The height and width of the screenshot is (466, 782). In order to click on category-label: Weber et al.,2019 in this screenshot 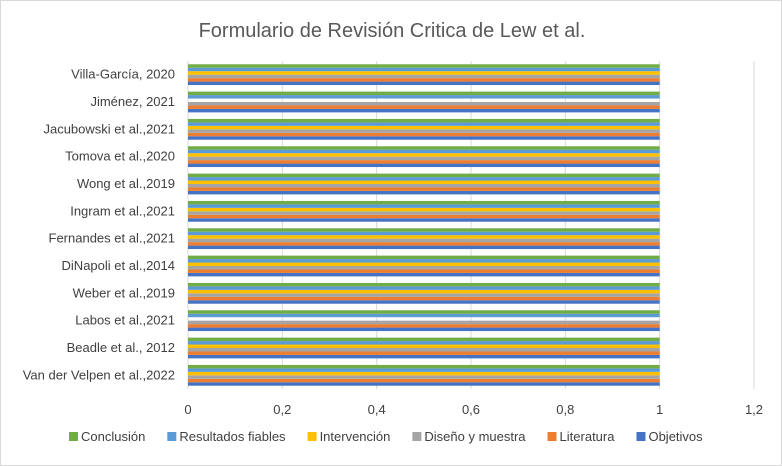, I will do `click(124, 292)`.